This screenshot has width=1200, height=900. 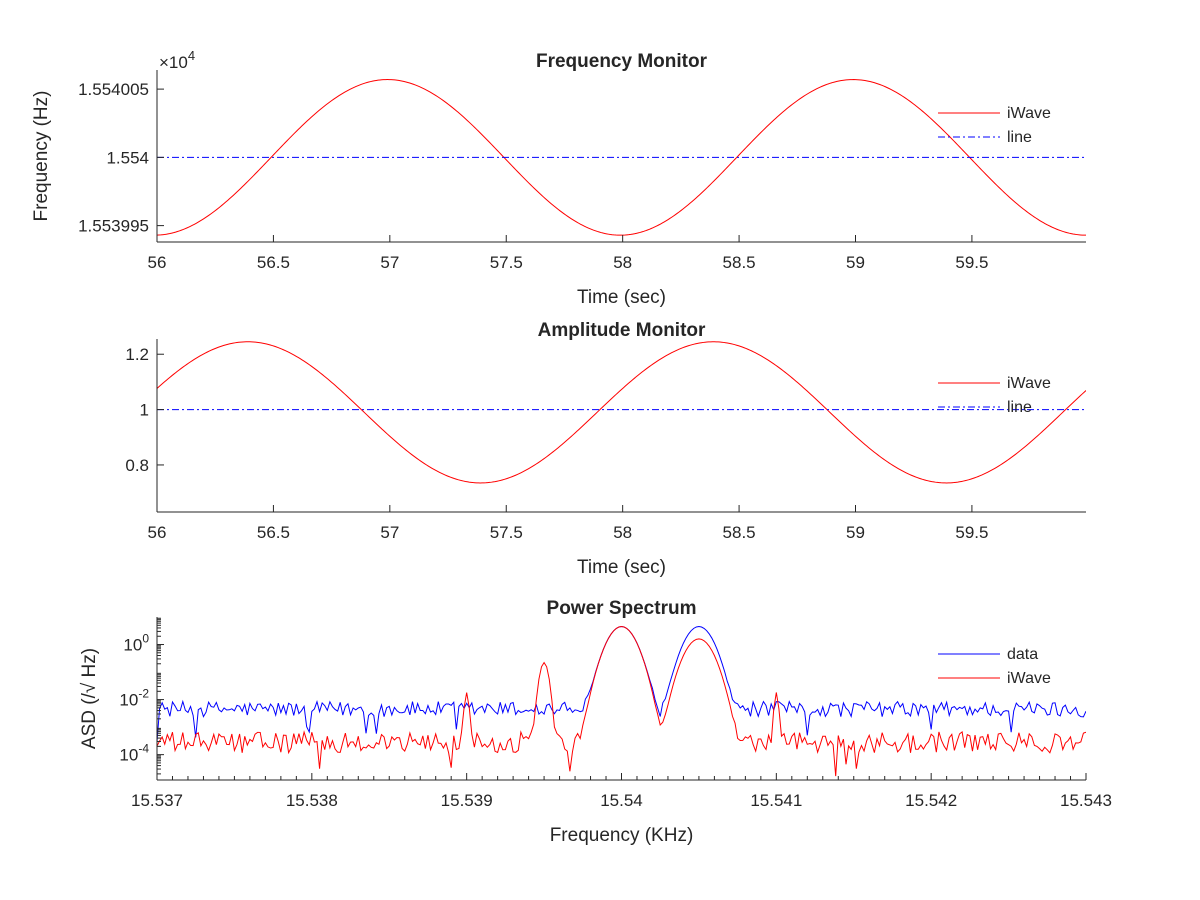 I want to click on subplot-title: Power Spectrum, so click(x=622, y=608).